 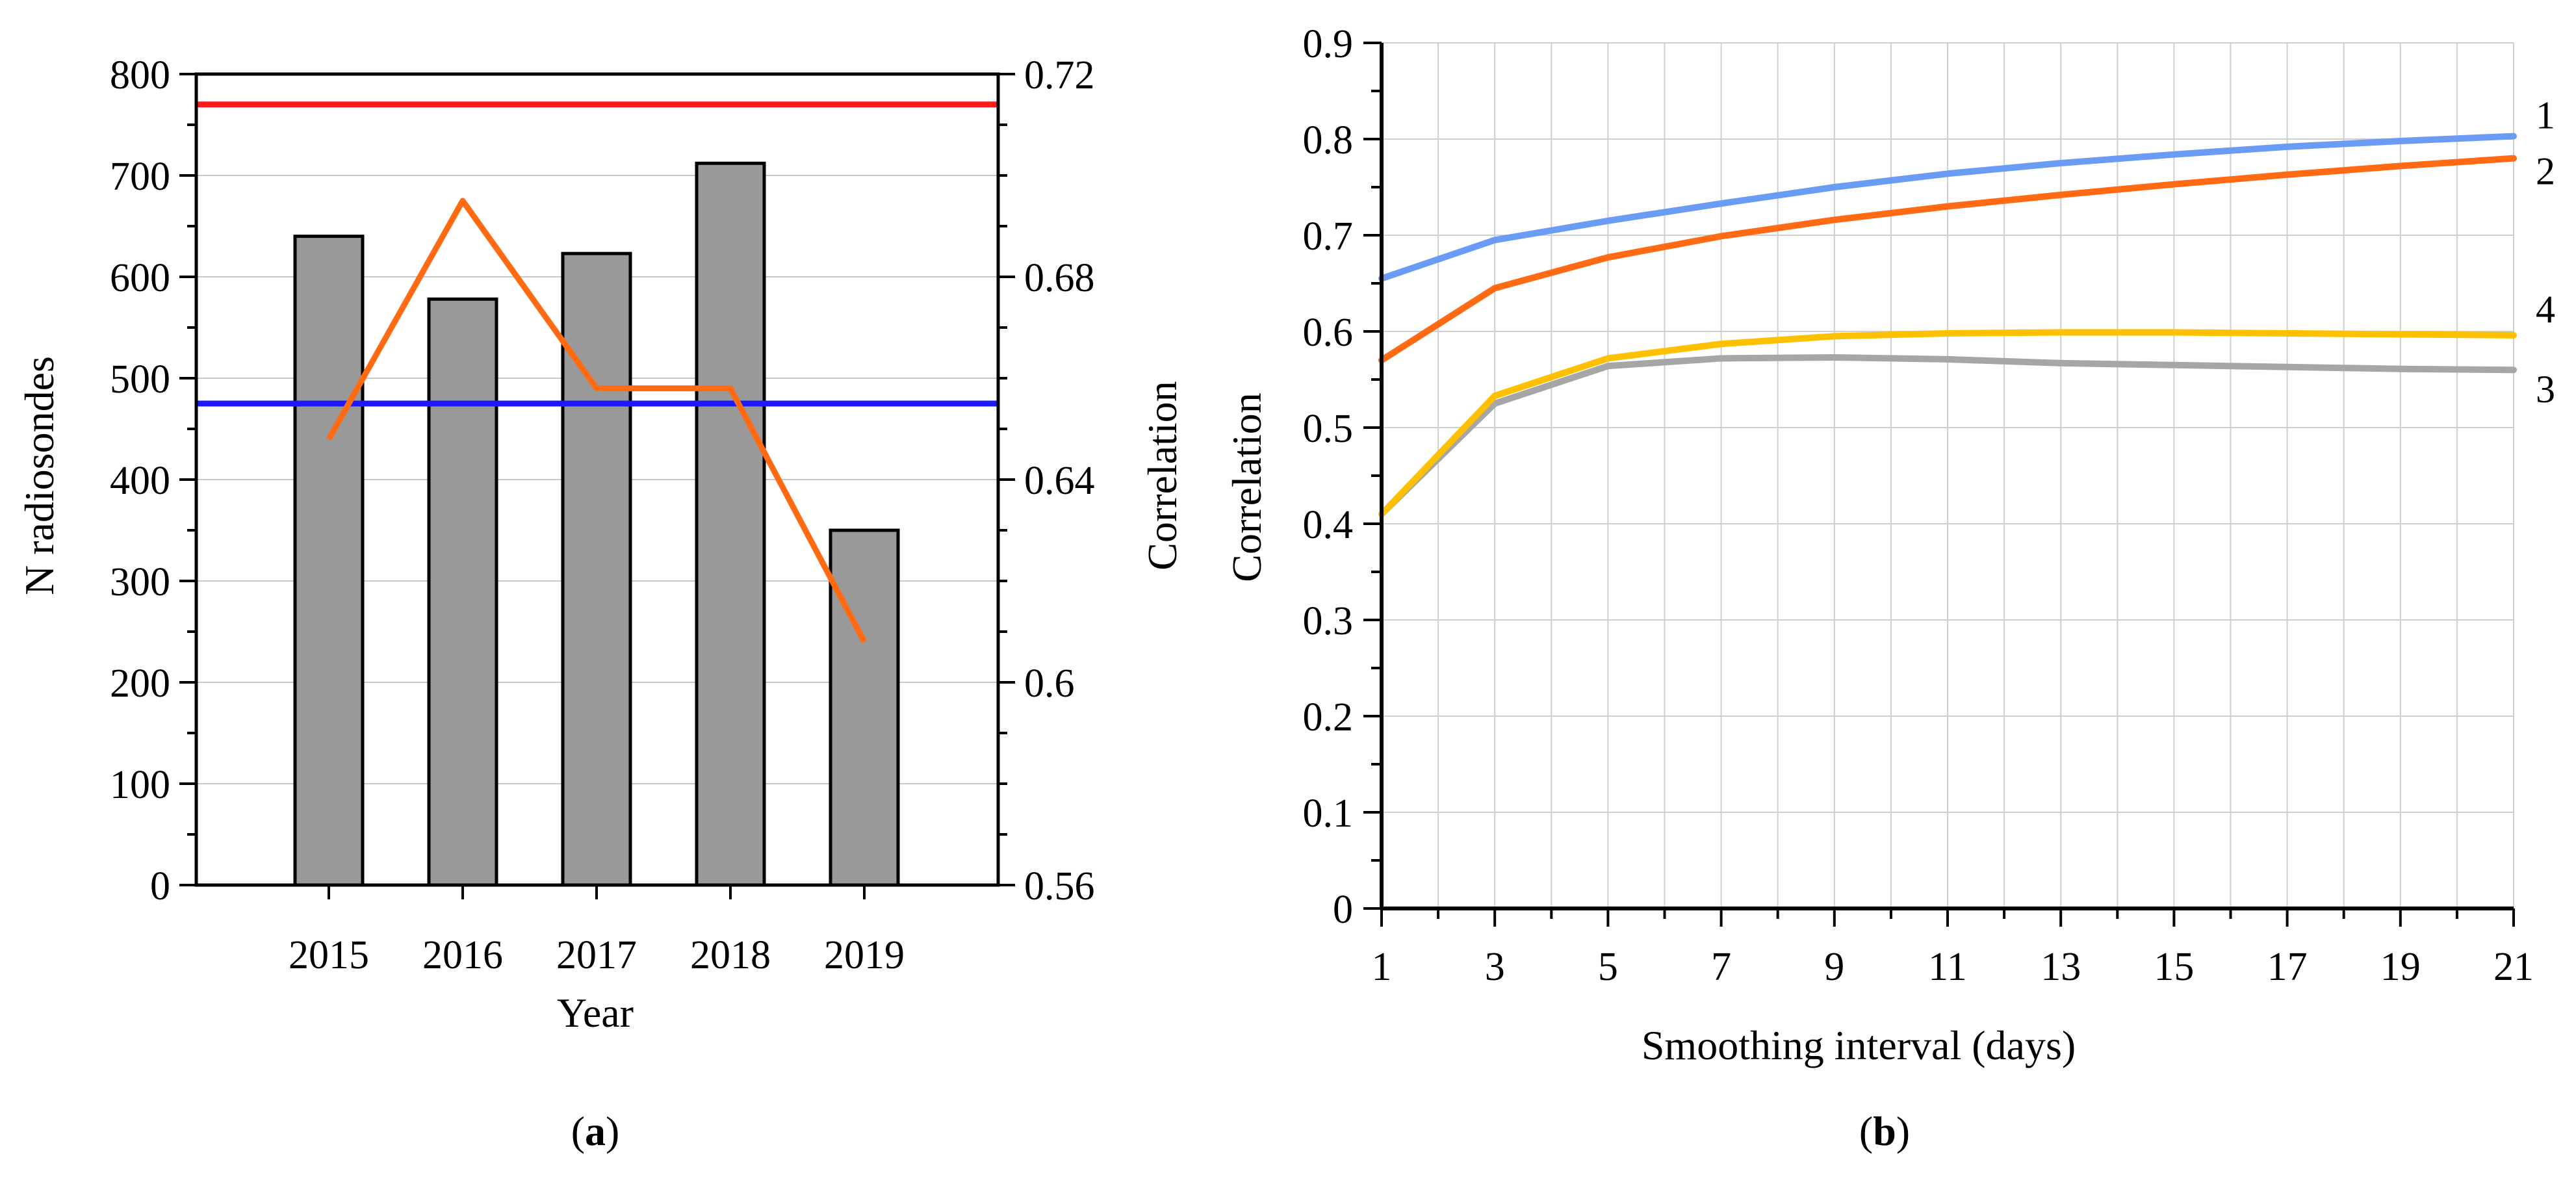 I want to click on x-tick-label: 19, so click(x=2400, y=967).